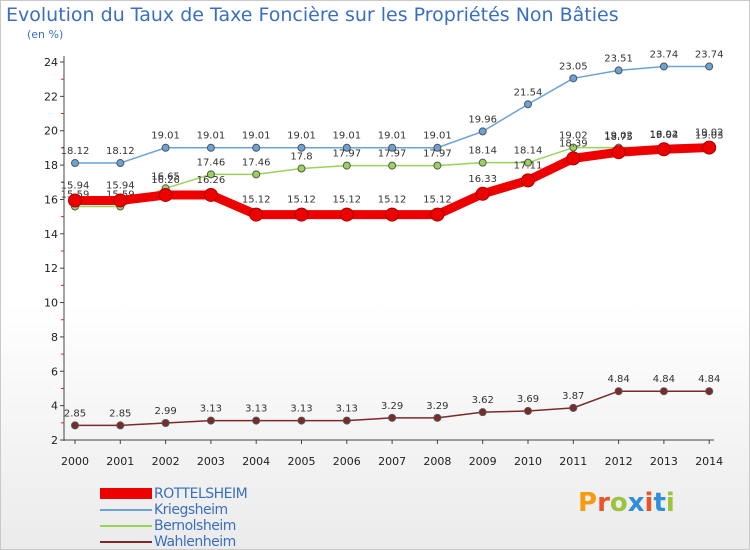  Describe the element at coordinates (636, 503) in the screenshot. I see `logo-letter: x` at that location.